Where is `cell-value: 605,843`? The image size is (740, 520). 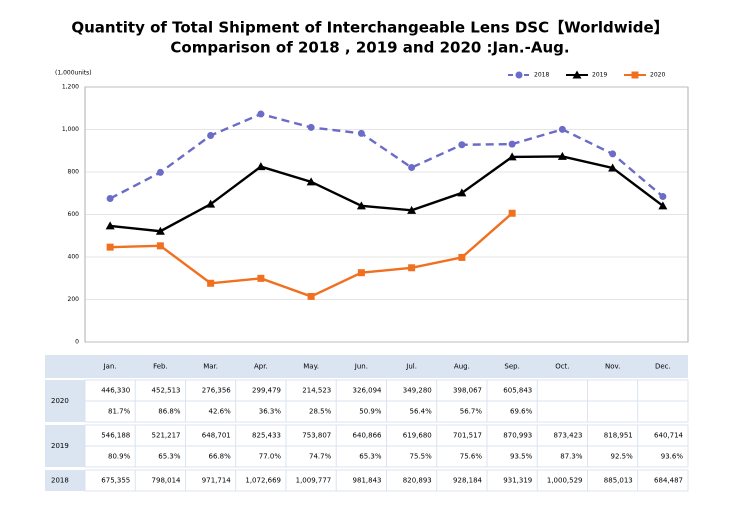
cell-value: 605,843 is located at coordinates (517, 391).